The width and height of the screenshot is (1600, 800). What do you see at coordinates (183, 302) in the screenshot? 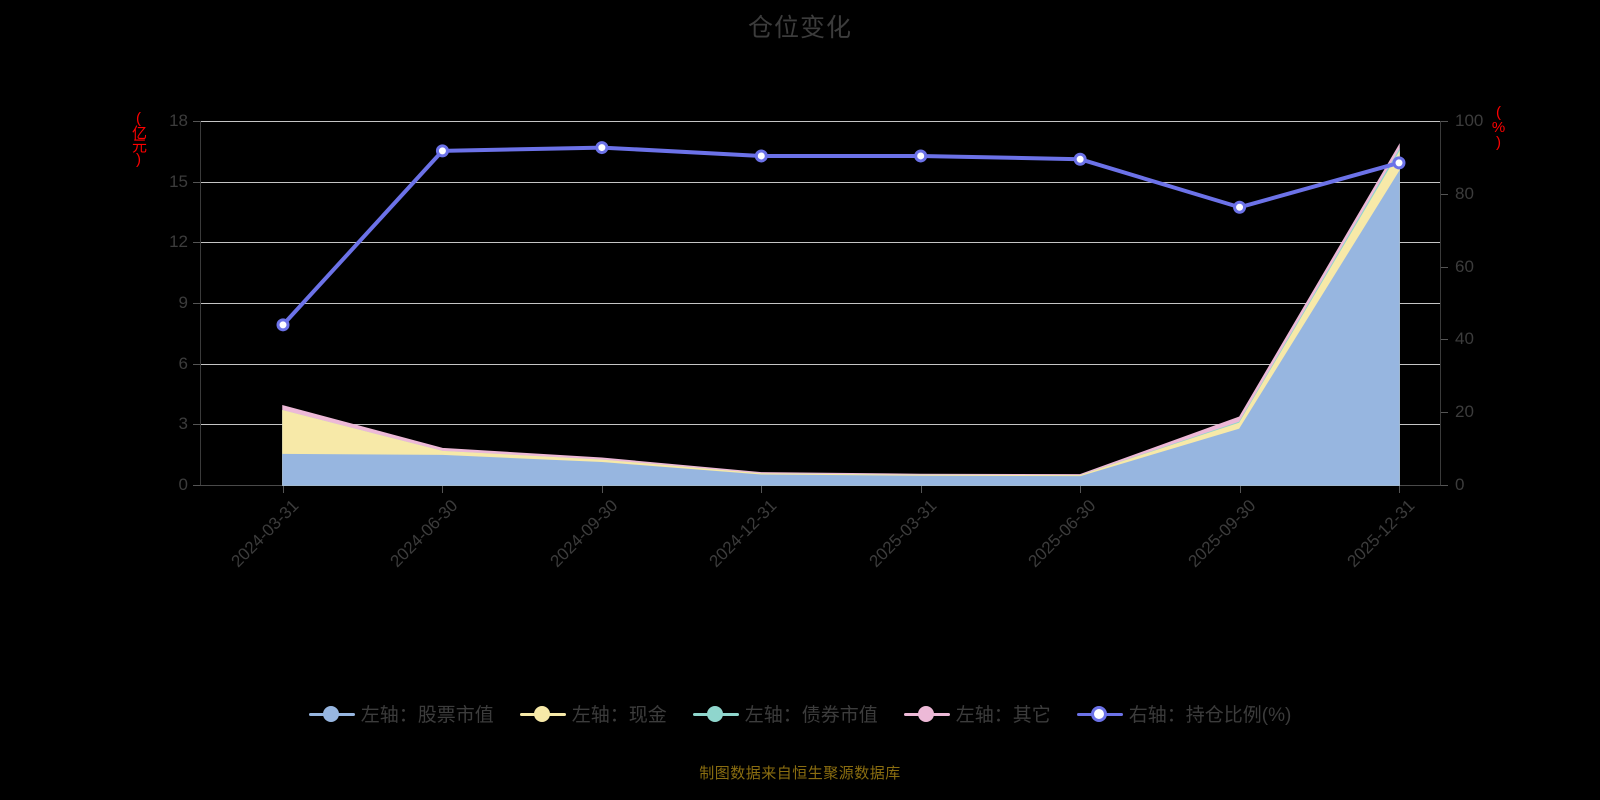
I see `y-axis-tick-label-left: 9` at bounding box center [183, 302].